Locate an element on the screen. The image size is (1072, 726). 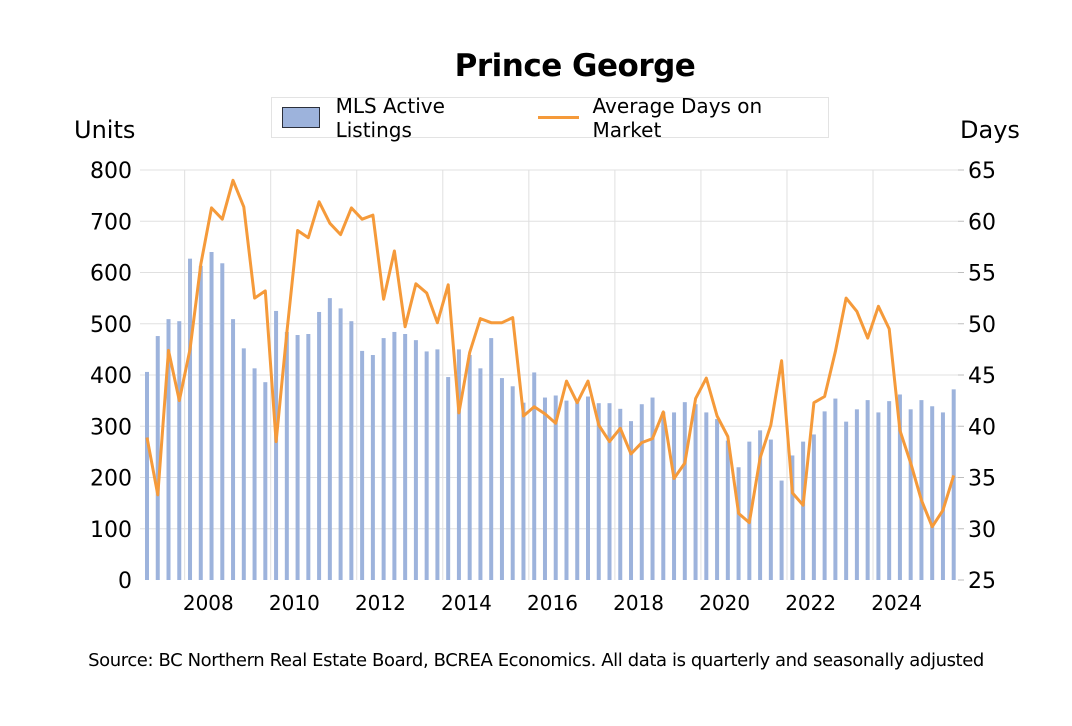
y-tick-label-right: 65 is located at coordinates (982, 171).